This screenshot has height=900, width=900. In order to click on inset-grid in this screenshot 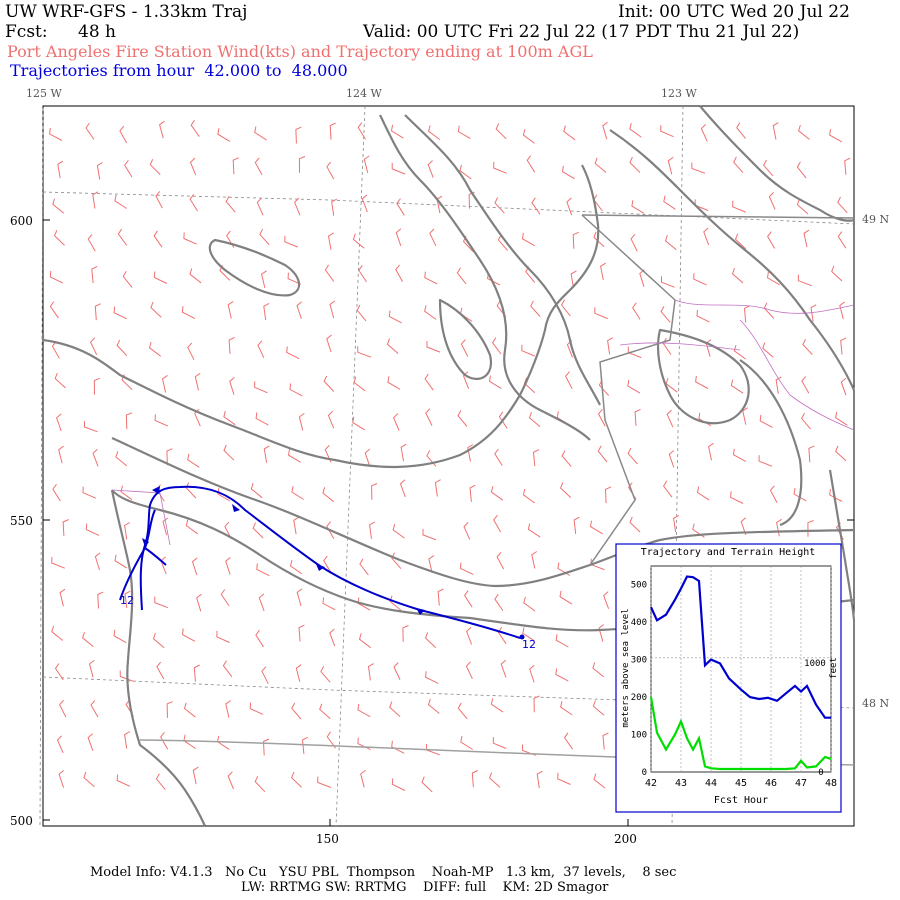, I will do `click(741, 669)`.